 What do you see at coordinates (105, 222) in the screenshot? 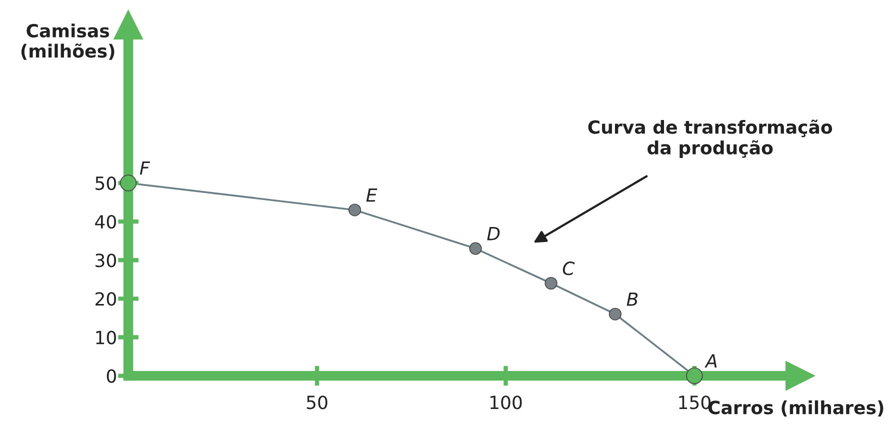
I see `y-tick-label: 40` at bounding box center [105, 222].